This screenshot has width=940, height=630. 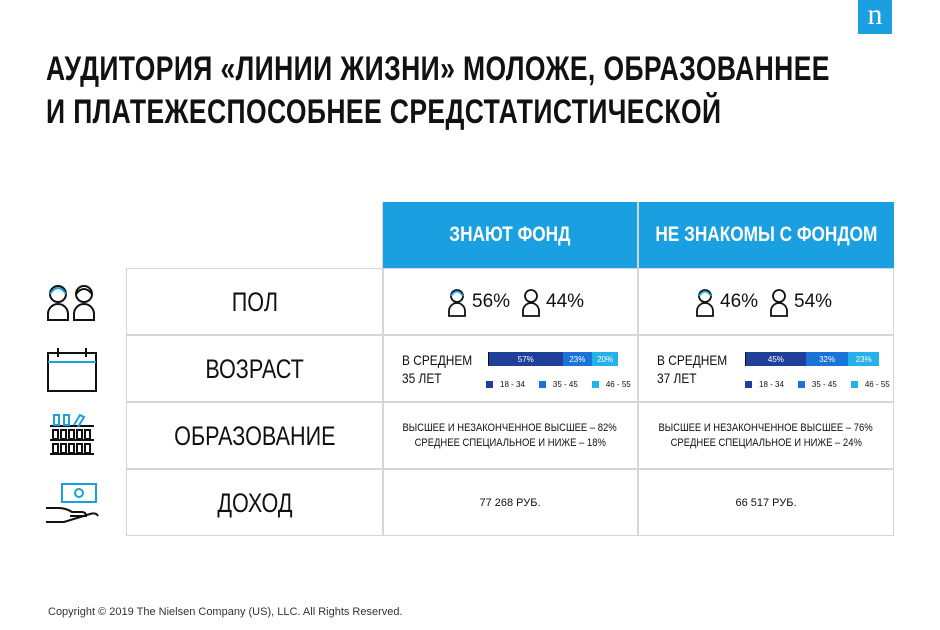 What do you see at coordinates (827, 359) in the screenshot?
I see `age-segment: 32%` at bounding box center [827, 359].